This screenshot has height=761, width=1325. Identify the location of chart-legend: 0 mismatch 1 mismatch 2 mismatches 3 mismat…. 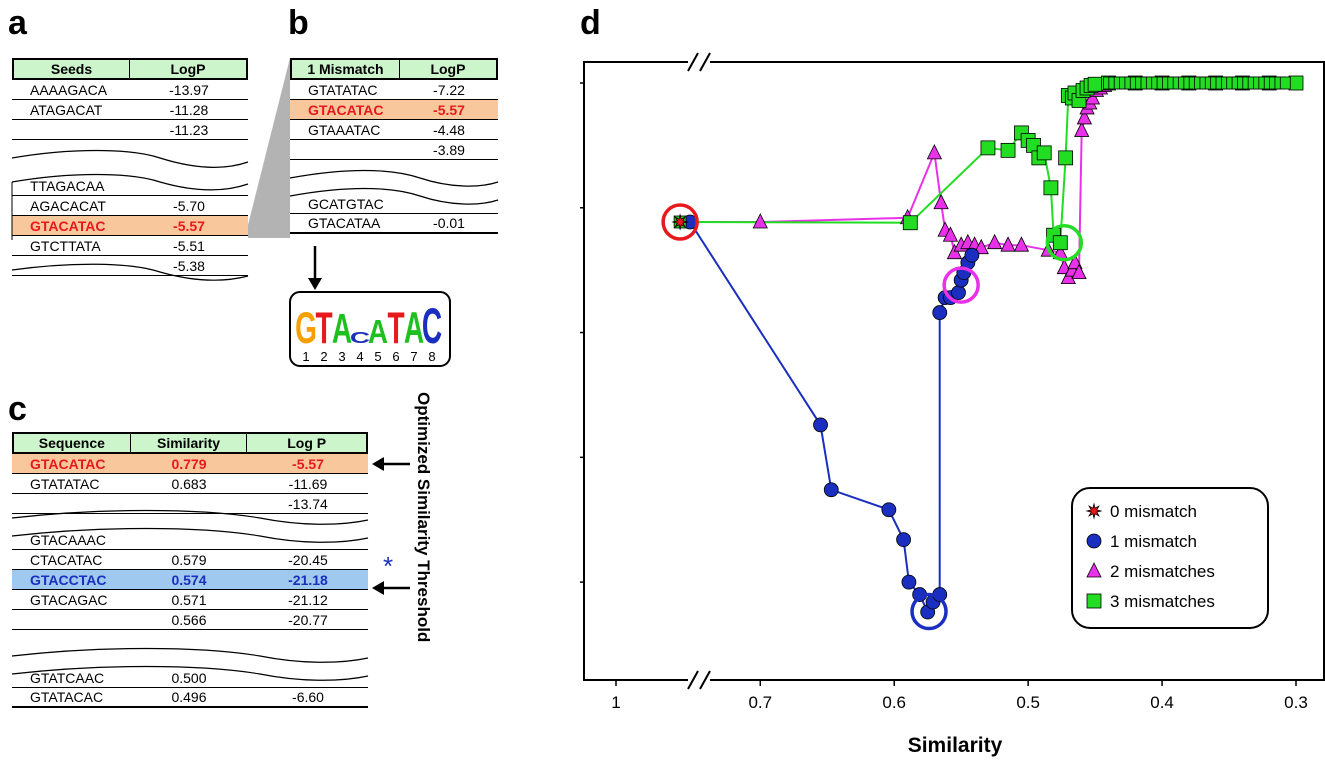
(1170, 558).